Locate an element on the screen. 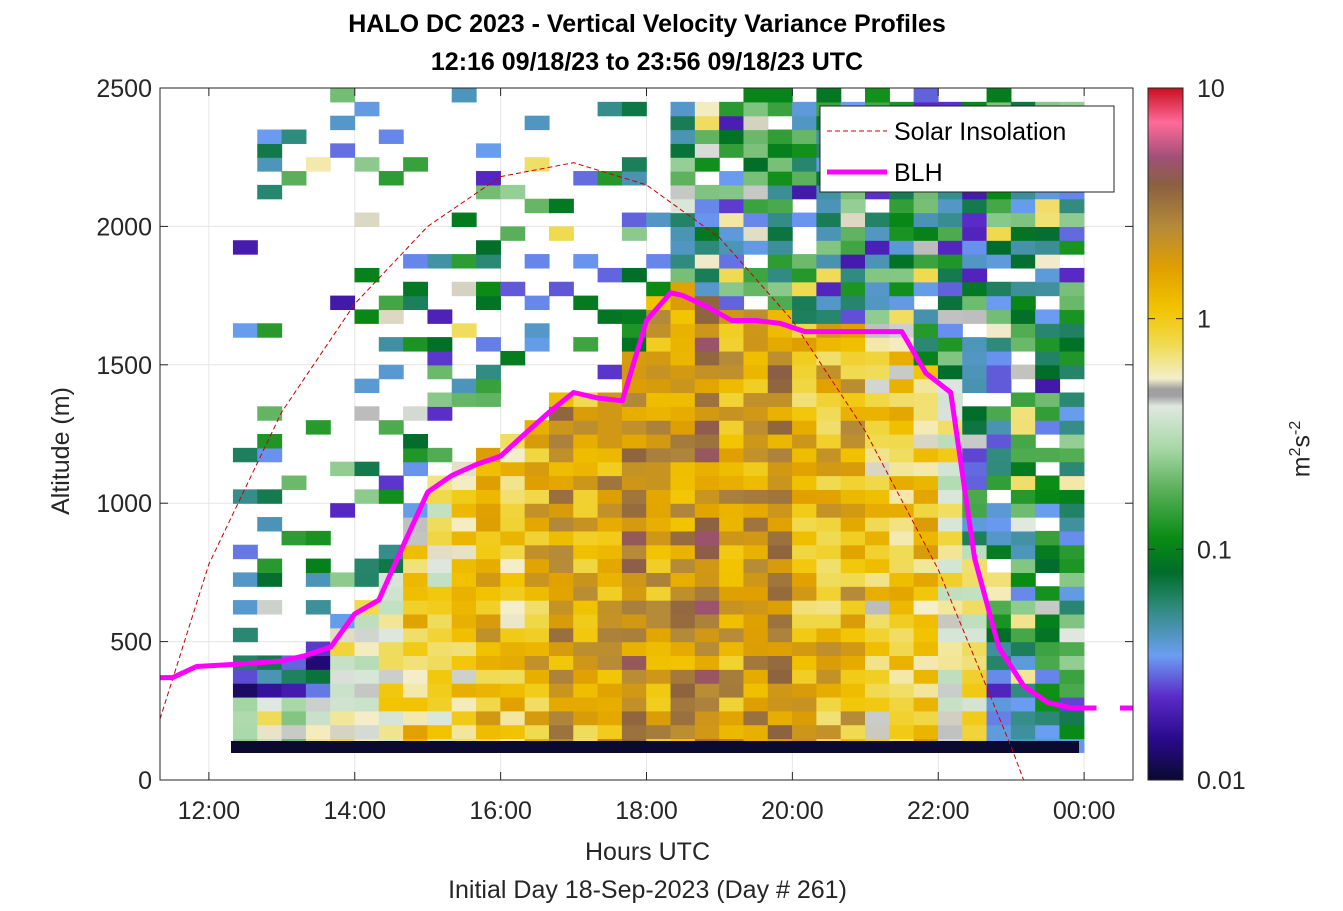 The width and height of the screenshot is (1343, 911). x-axis-footnote: Initial Day 18-Sep-2023 (Day # 261) is located at coordinates (647, 890).